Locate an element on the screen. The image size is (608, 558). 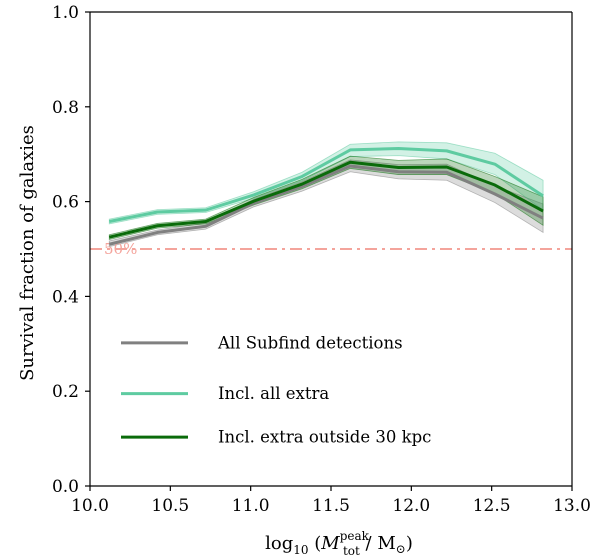
x-tick-label: 12.5 is located at coordinates (492, 506).